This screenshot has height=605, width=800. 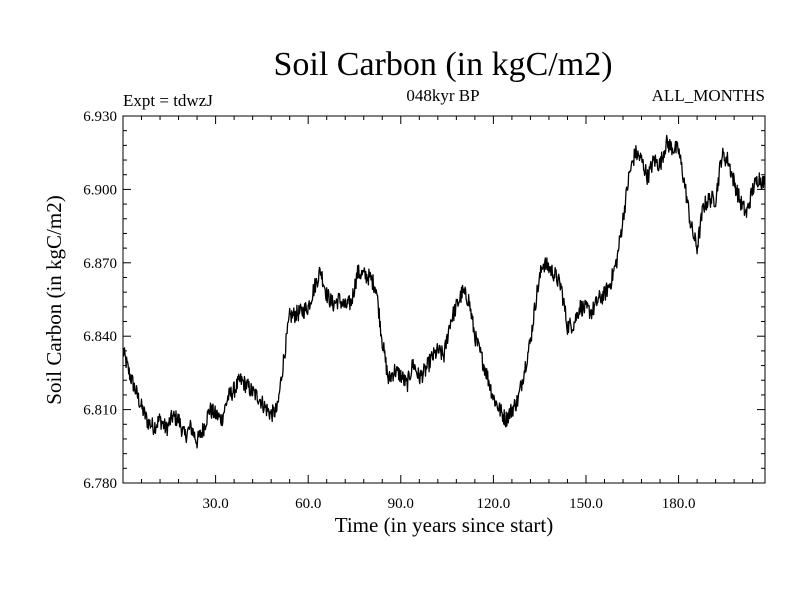 What do you see at coordinates (708, 95) in the screenshot?
I see `months-label: ALL_MONTHS` at bounding box center [708, 95].